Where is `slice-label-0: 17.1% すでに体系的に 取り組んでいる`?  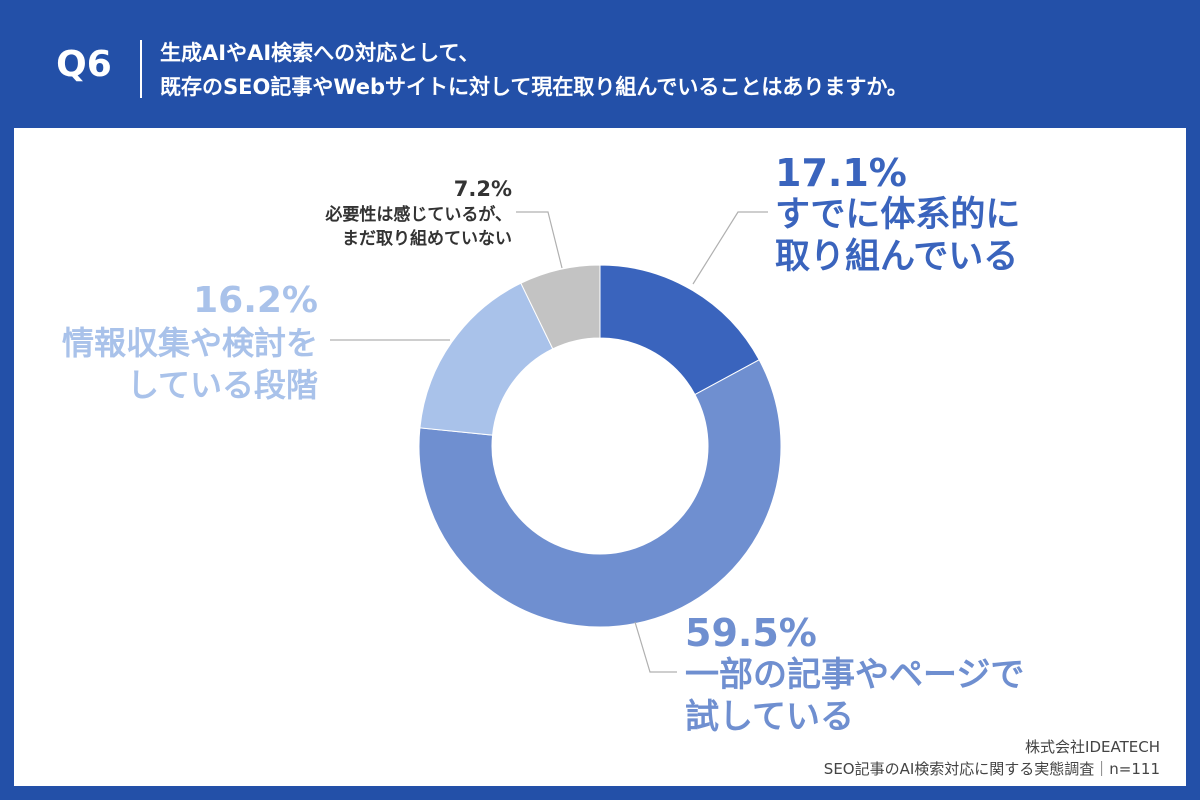
slice-label-0: 17.1% すでに体系的に 取り組んでいる is located at coordinates (897, 215).